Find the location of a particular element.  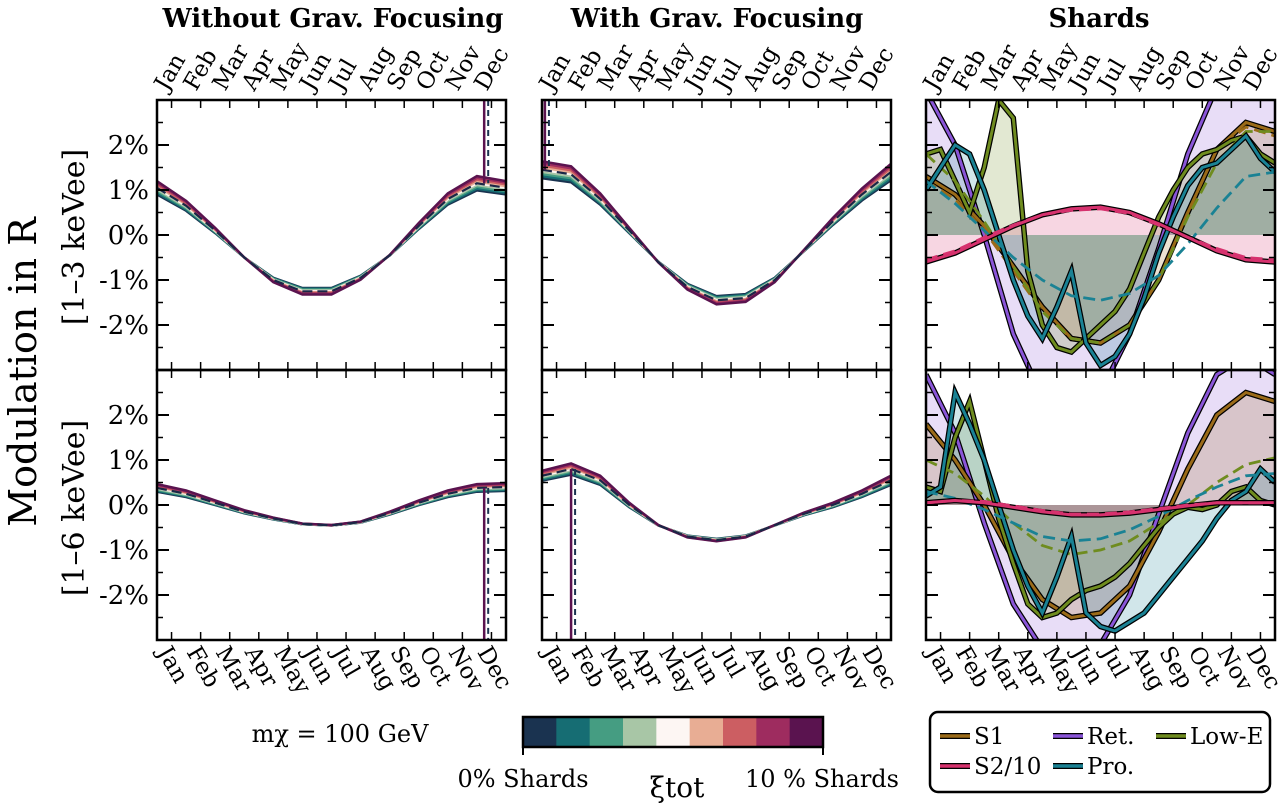

legend-label-0: S1 is located at coordinates (989, 737).